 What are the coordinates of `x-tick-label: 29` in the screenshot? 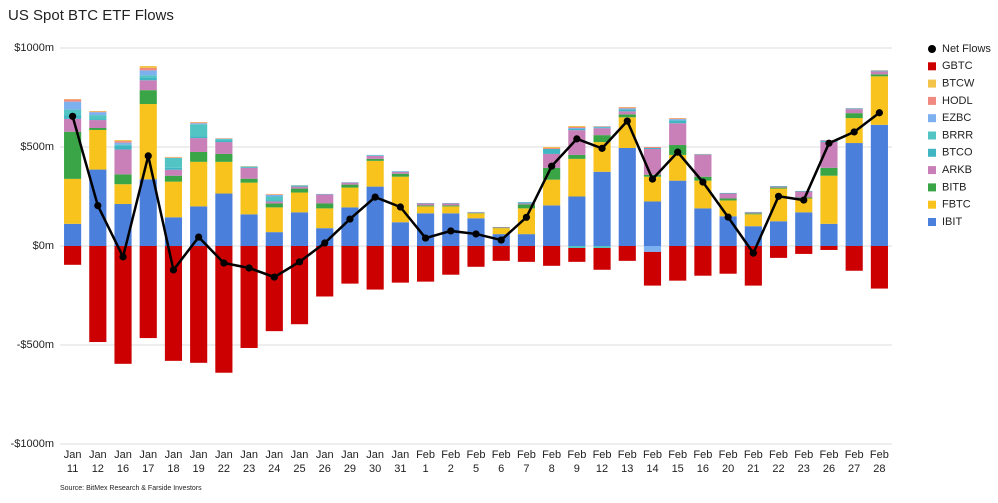 It's located at (350, 469).